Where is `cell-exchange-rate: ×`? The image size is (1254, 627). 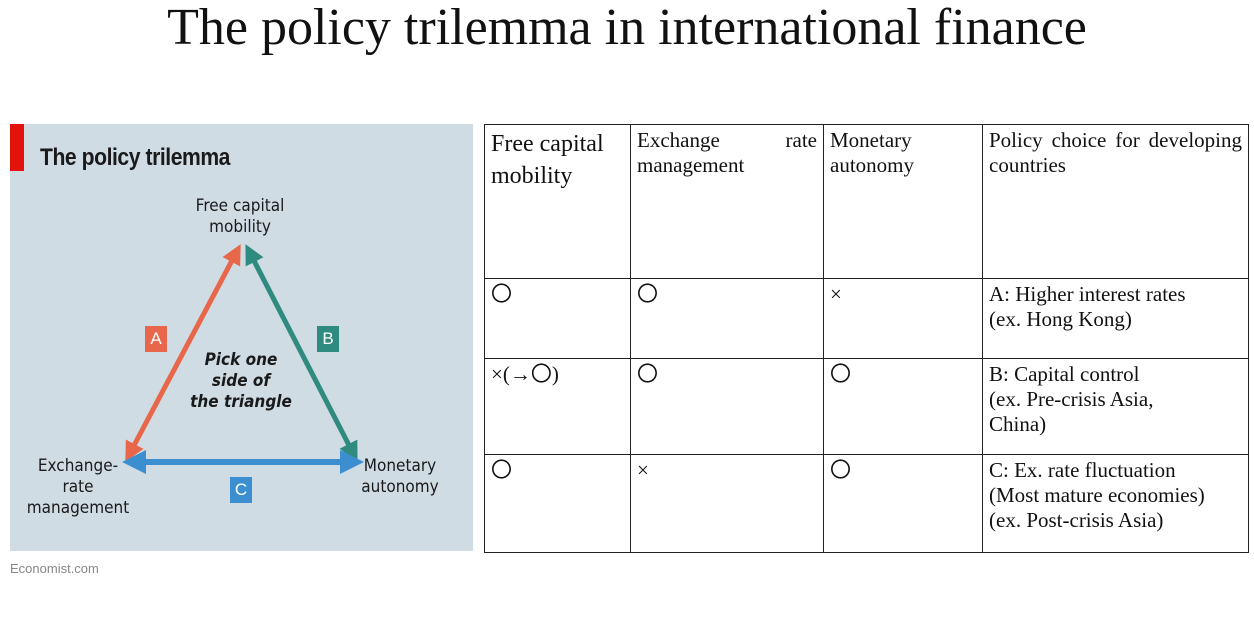
cell-exchange-rate: × is located at coordinates (727, 503).